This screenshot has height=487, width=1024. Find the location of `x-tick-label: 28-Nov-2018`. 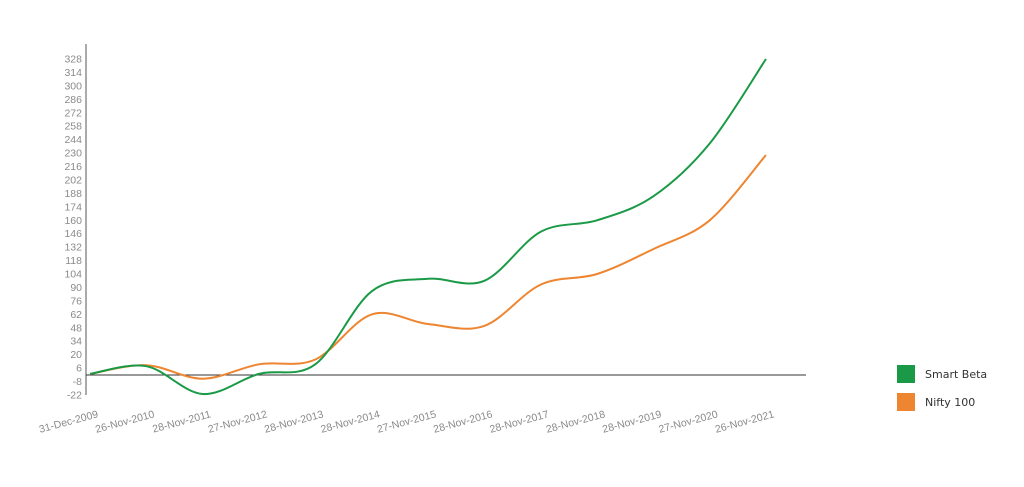

x-tick-label: 28-Nov-2018 is located at coordinates (576, 421).